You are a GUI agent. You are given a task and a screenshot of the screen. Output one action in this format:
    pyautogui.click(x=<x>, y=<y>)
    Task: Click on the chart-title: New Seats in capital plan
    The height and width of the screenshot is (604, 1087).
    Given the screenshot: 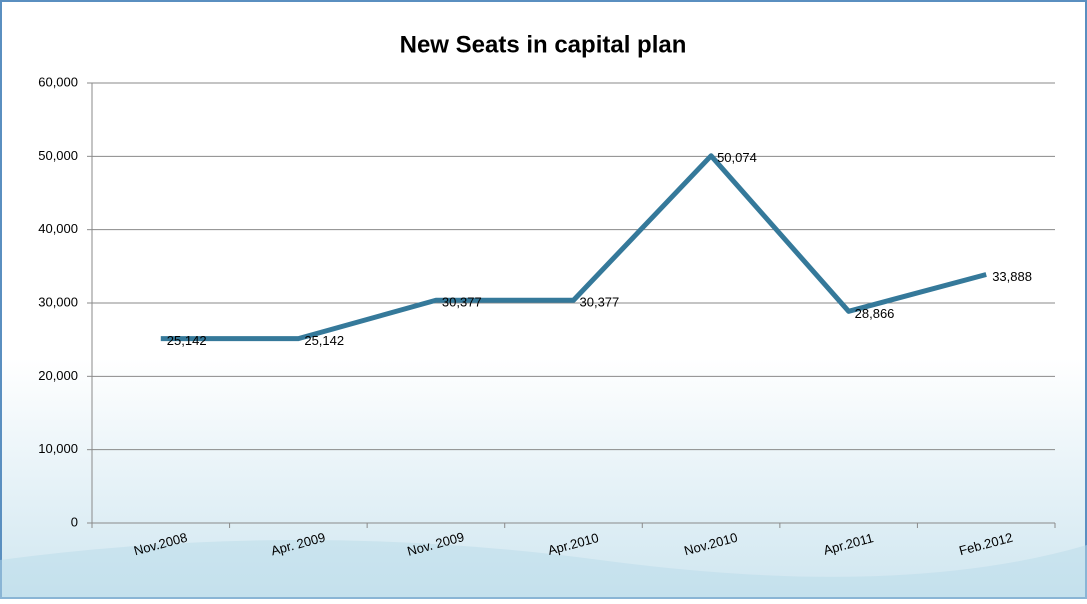 What is the action you would take?
    pyautogui.click(x=543, y=44)
    